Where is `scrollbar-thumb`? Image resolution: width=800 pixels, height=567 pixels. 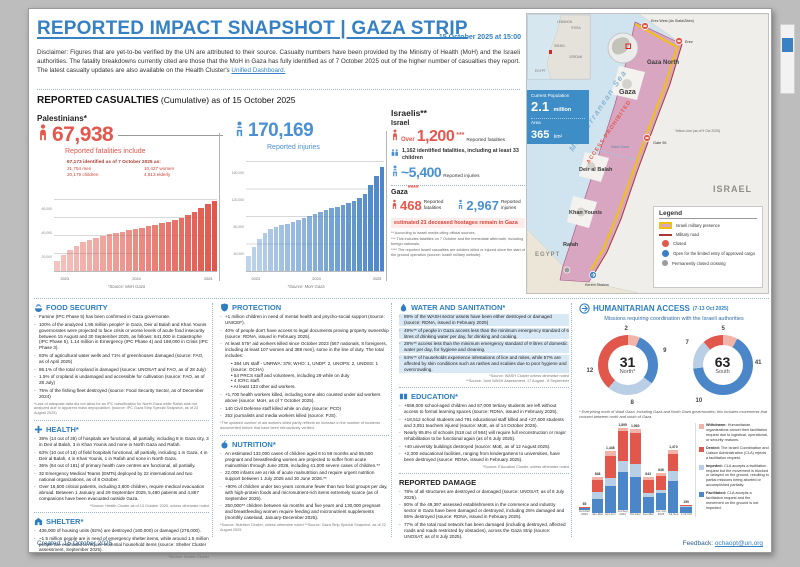
scrollbar-thumb is located at coordinates (787, 45).